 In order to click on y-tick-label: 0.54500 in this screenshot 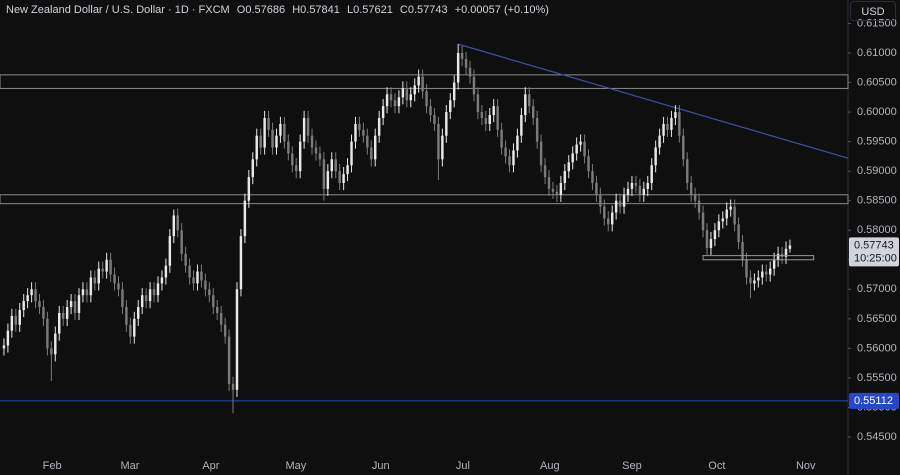, I will do `click(877, 437)`.